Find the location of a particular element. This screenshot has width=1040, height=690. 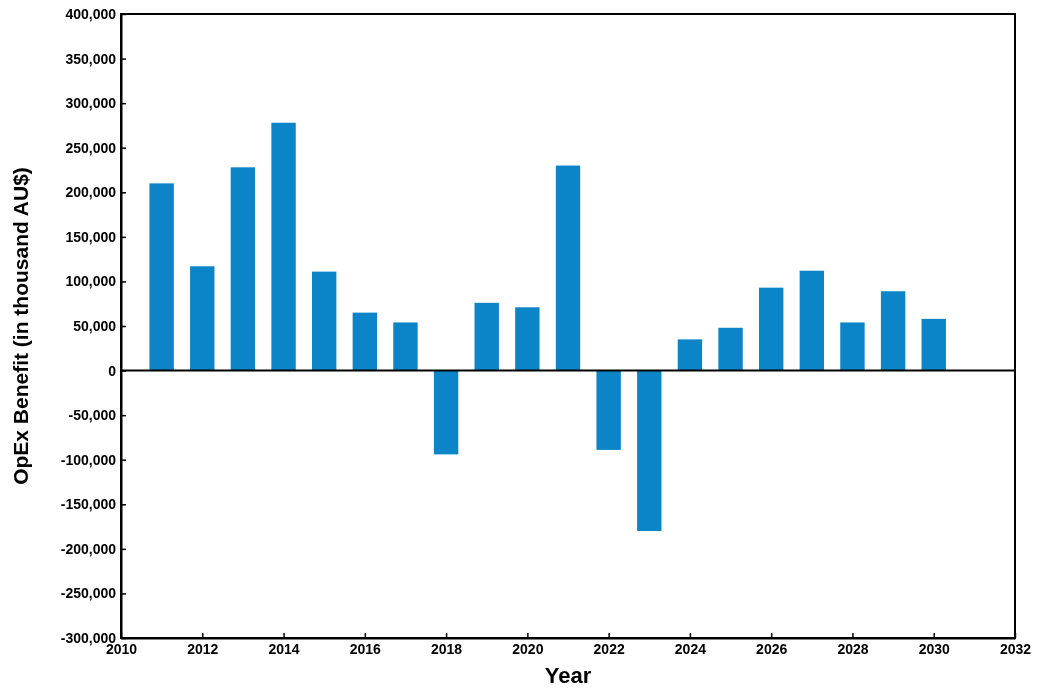

x-tick-label: 2020 is located at coordinates (528, 648).